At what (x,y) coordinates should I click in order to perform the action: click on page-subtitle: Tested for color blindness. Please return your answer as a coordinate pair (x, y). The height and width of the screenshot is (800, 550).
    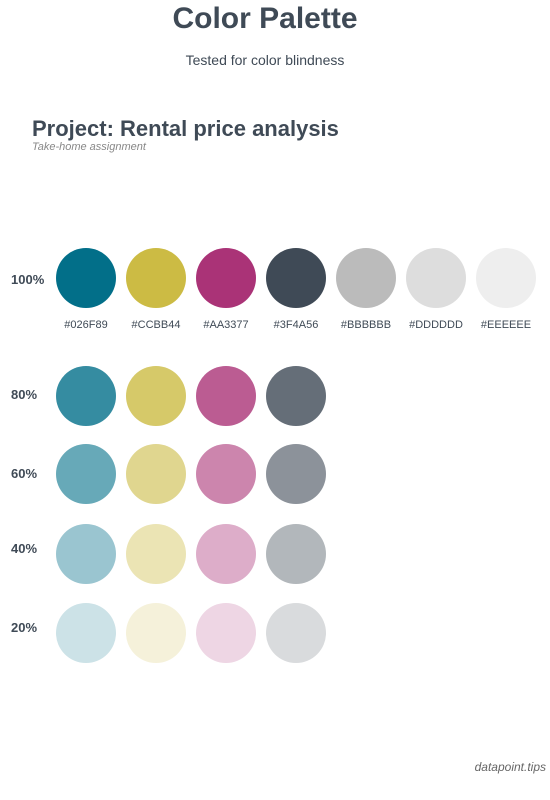
    Looking at the image, I should click on (265, 60).